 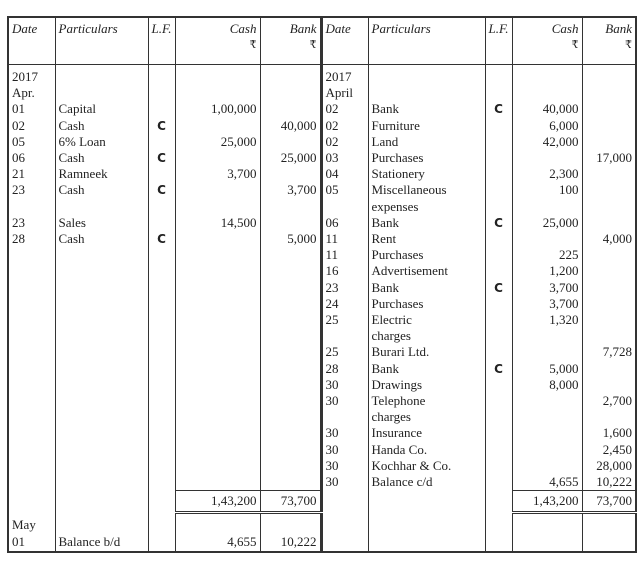 What do you see at coordinates (322, 543) in the screenshot?
I see `table-row: 01 Balance b/d 4,655 10,222` at bounding box center [322, 543].